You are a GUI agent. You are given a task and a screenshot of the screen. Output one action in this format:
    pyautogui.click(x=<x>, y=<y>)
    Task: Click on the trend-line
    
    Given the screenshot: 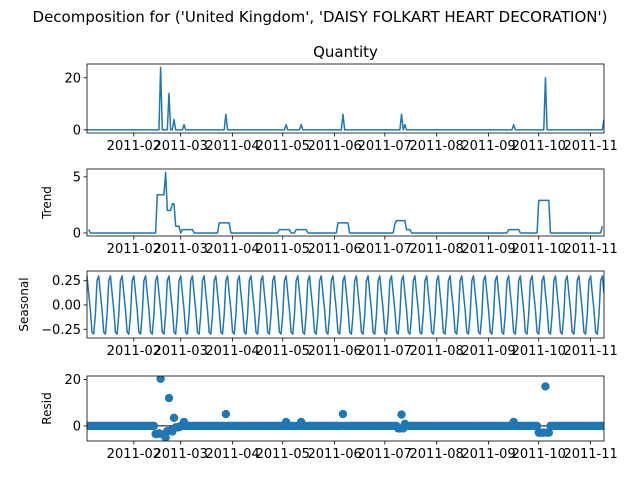 What is the action you would take?
    pyautogui.click(x=345, y=202)
    